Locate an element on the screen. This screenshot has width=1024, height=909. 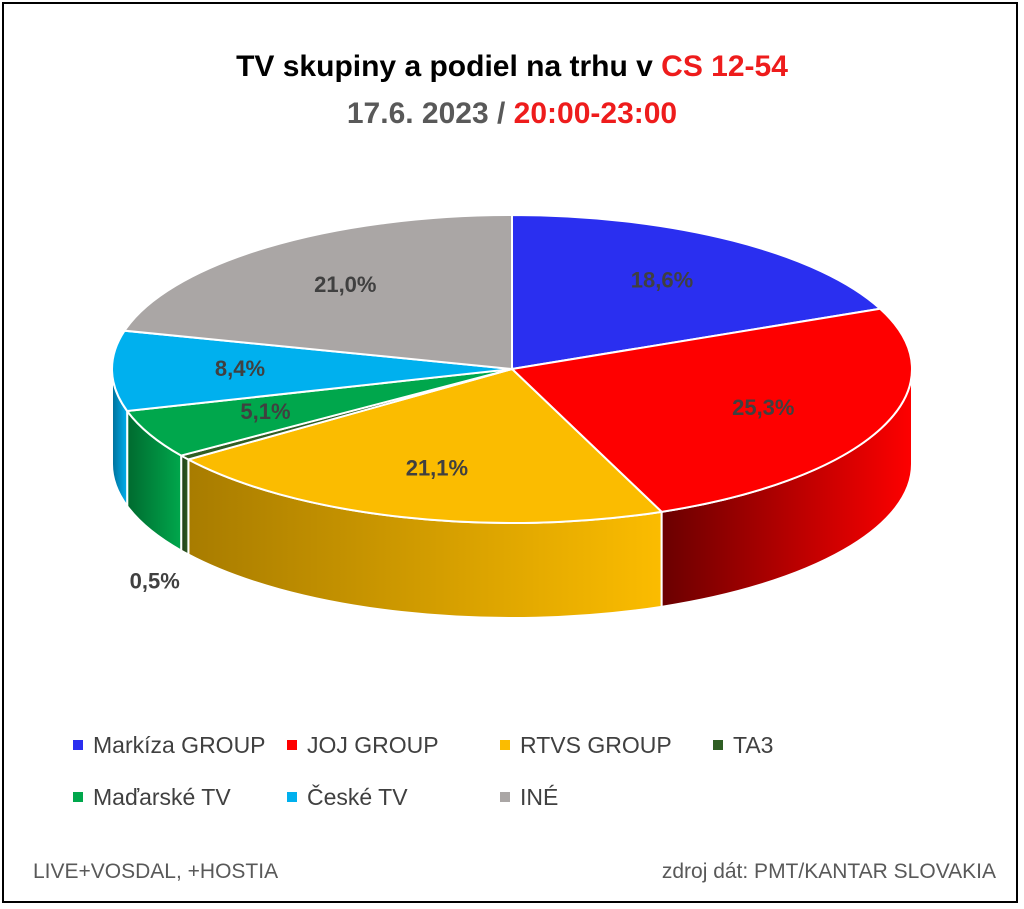
pie-slice-in- is located at coordinates (318, 292).